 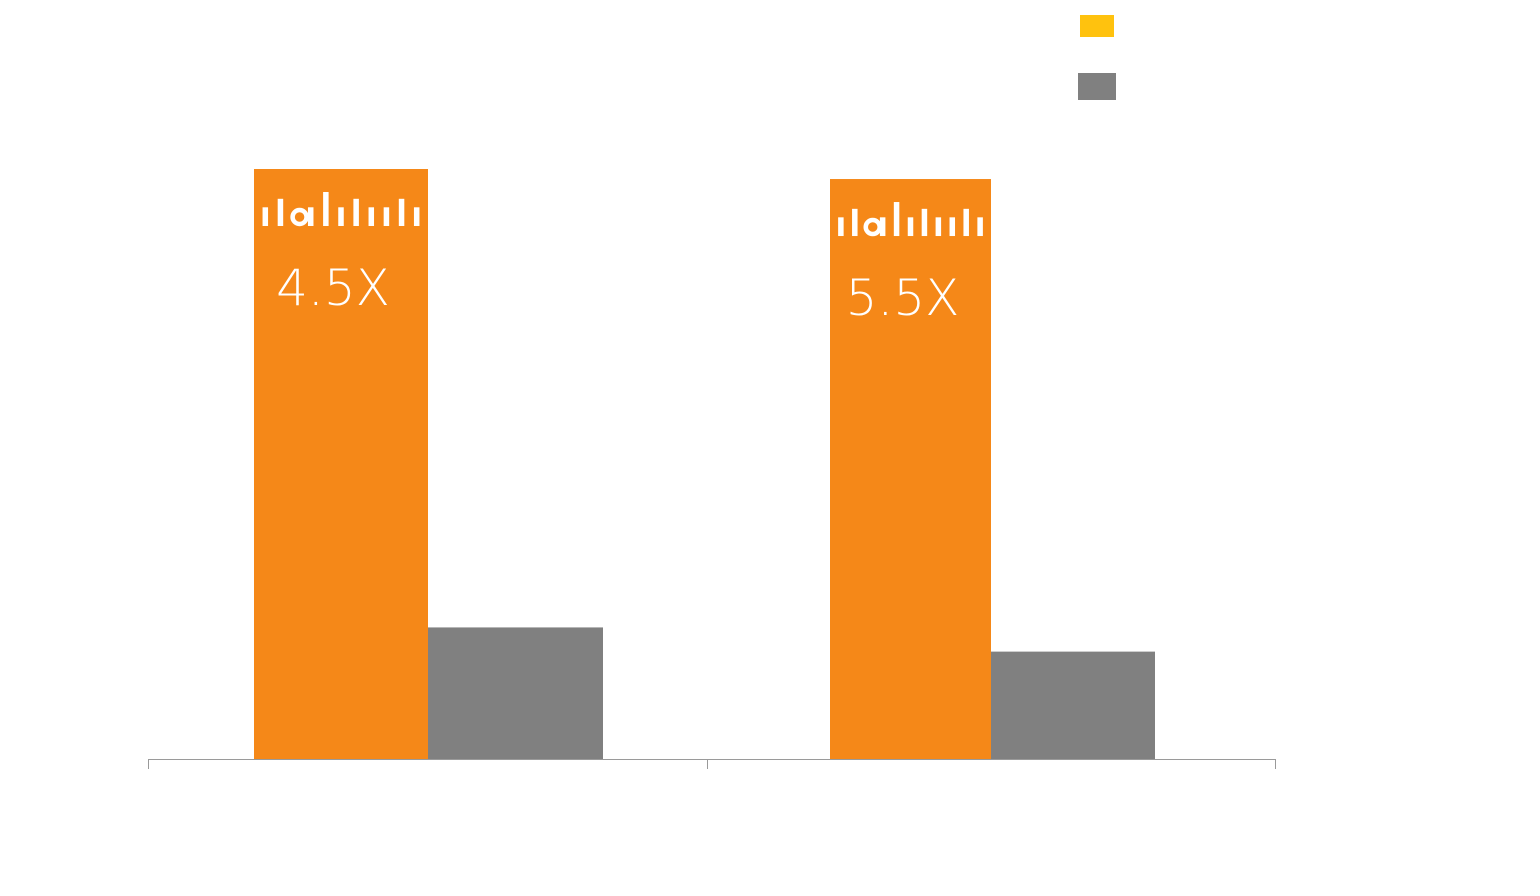 What do you see at coordinates (333, 288) in the screenshot?
I see `bar-label-1: 4.5X` at bounding box center [333, 288].